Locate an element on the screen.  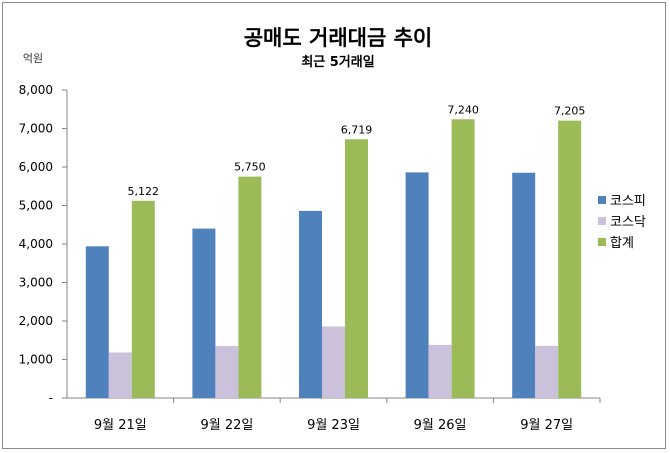
y-tick-label: 5,000 is located at coordinates (36, 206).